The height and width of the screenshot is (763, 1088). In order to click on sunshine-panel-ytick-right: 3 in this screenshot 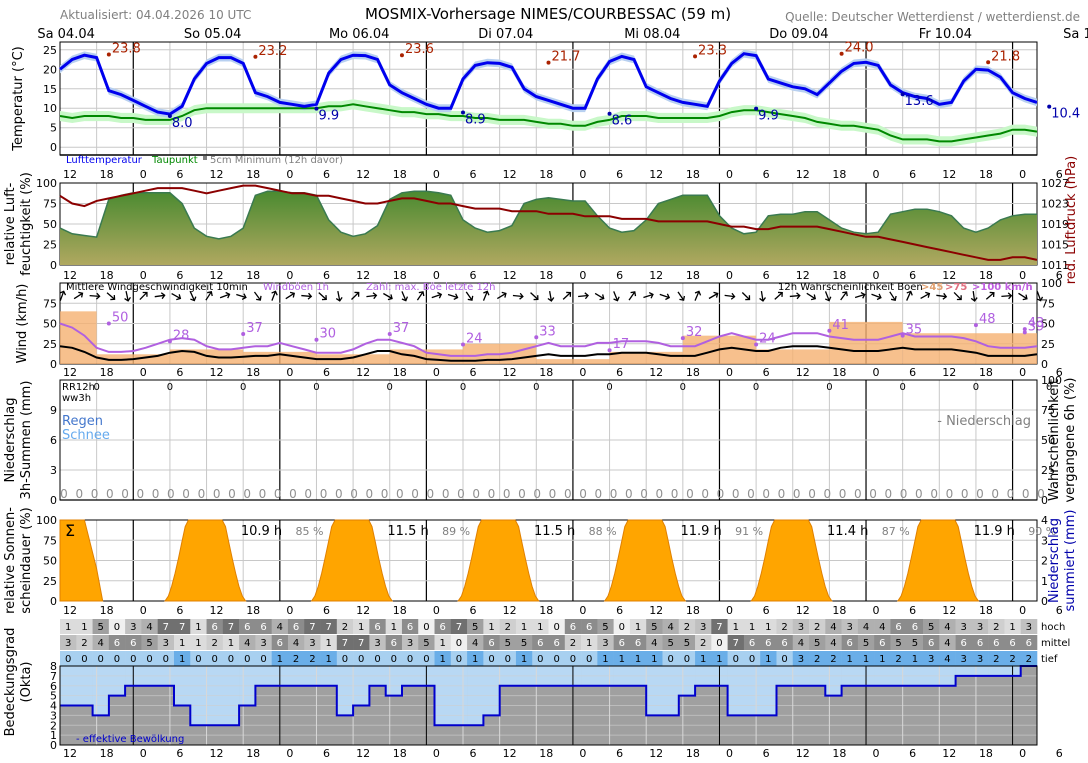, I will do `click(1044, 540)`.